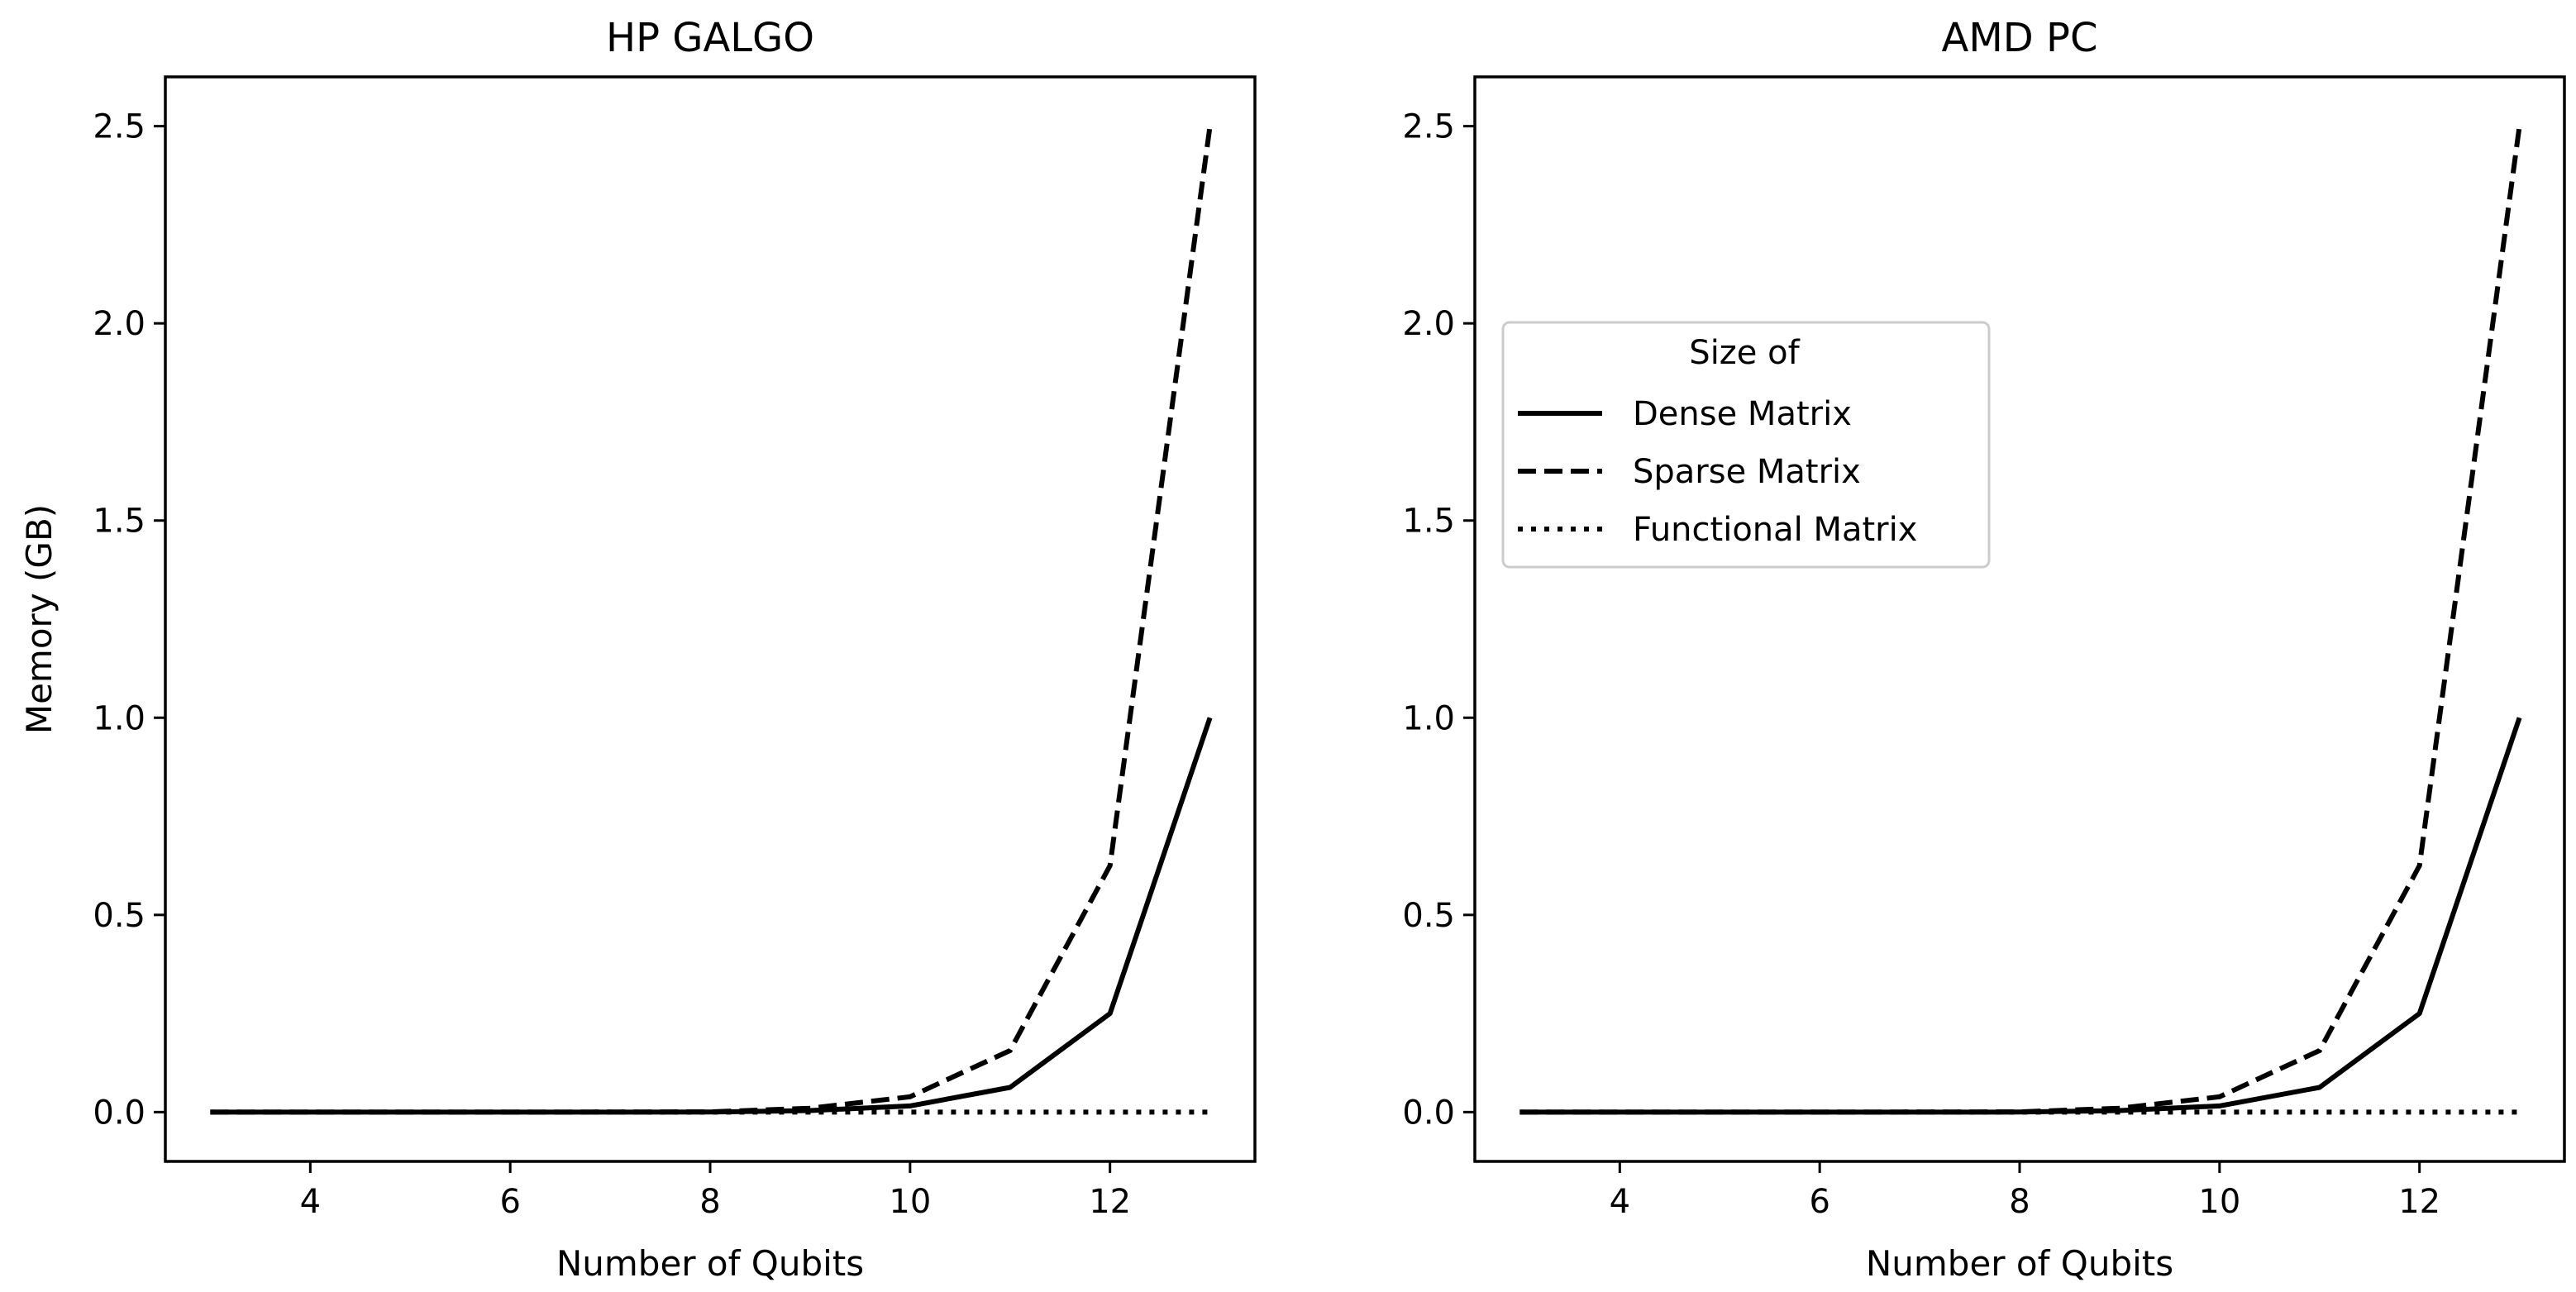 The image size is (2576, 1292). What do you see at coordinates (1775, 530) in the screenshot?
I see `legend-item-functional: Functional Matrix` at bounding box center [1775, 530].